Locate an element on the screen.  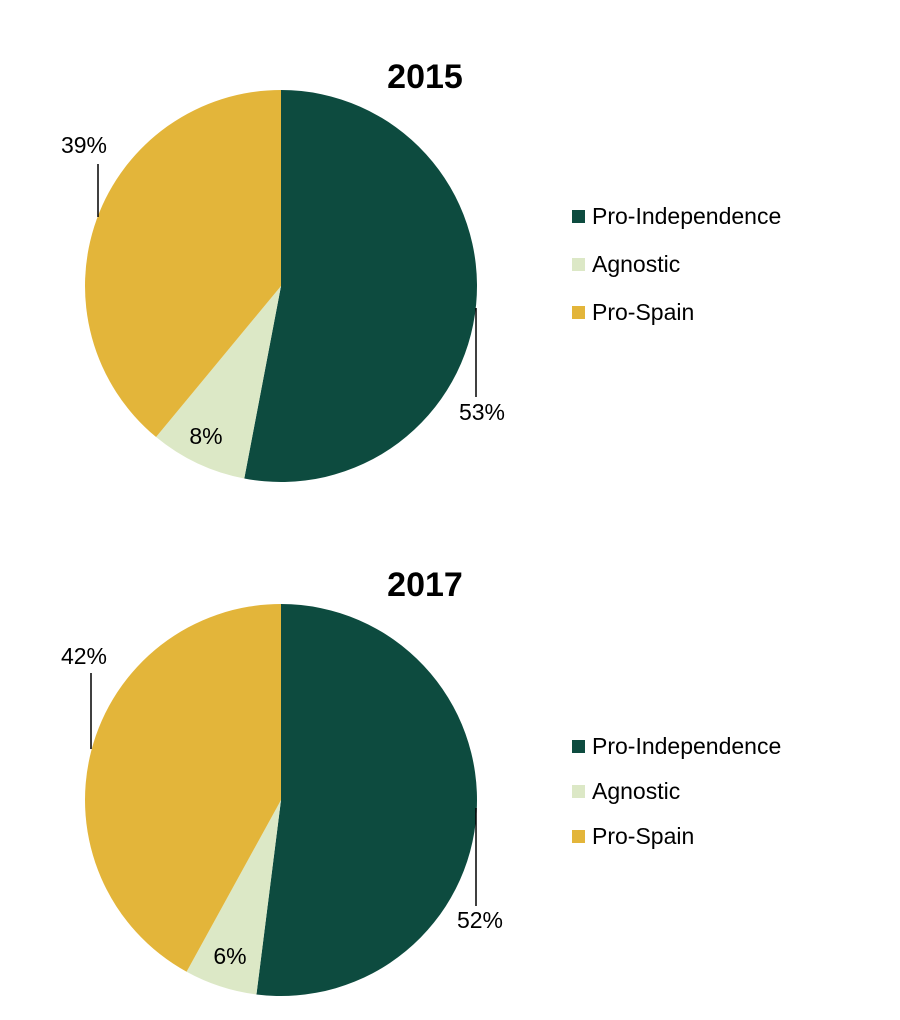
chart-title: 2017 is located at coordinates (425, 585).